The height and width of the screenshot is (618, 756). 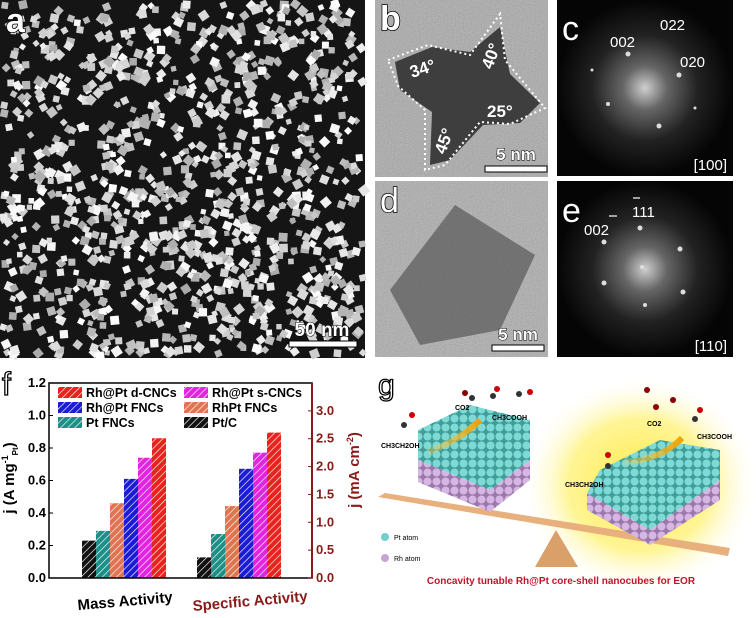 What do you see at coordinates (516, 169) in the screenshot?
I see `scale-bar-b` at bounding box center [516, 169].